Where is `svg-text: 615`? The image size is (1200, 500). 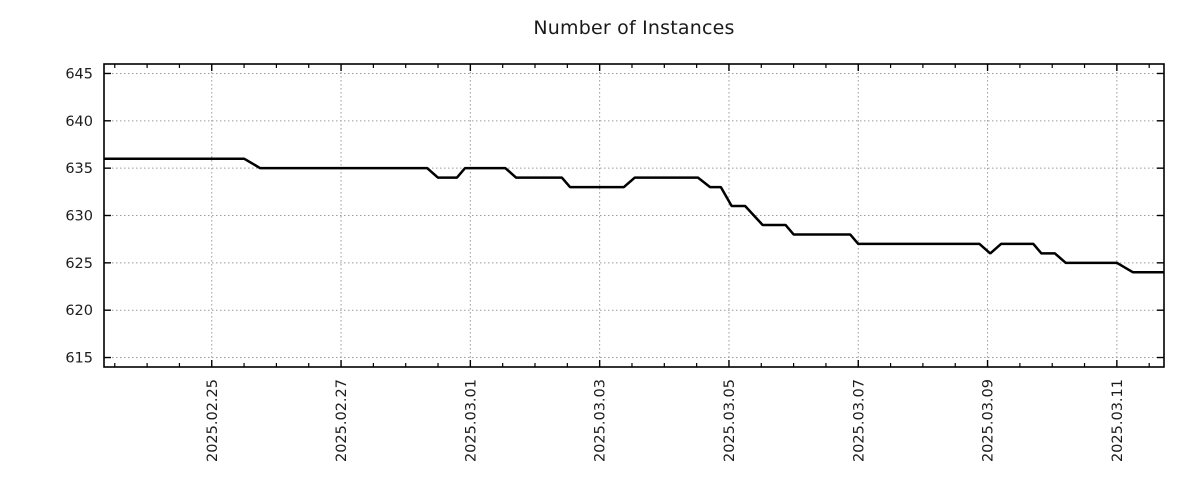 svg-text: 615 is located at coordinates (79, 359).